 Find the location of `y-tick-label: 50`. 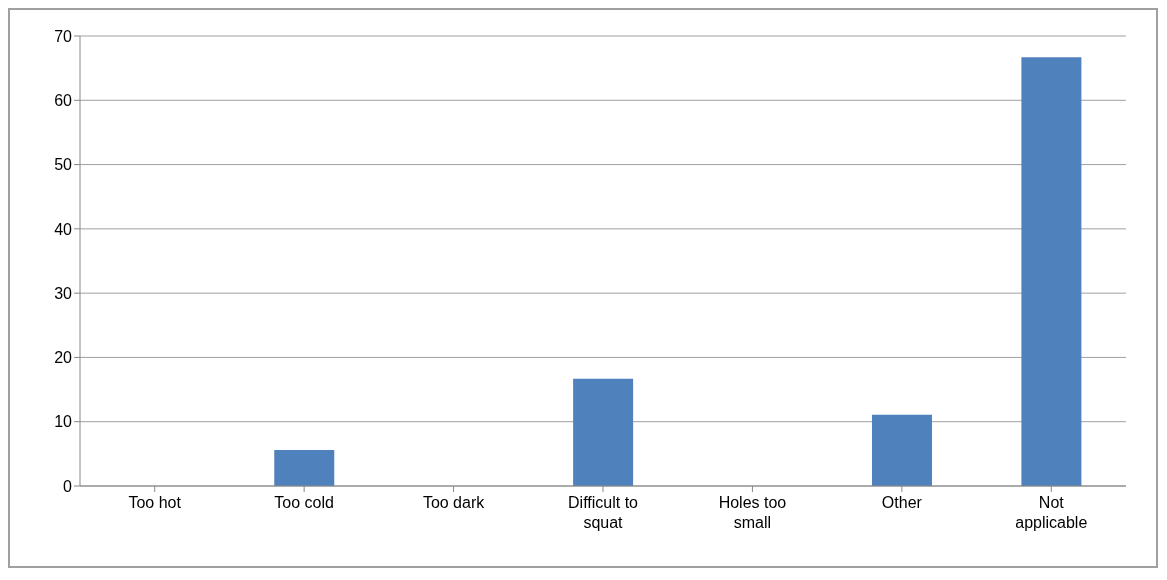

y-tick-label: 50 is located at coordinates (63, 165).